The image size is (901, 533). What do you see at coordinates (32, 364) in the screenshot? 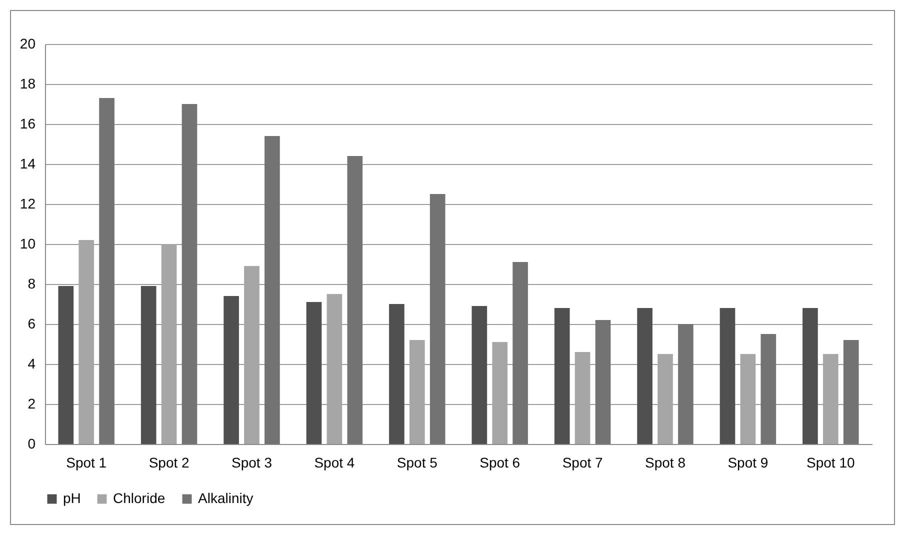
I see `y-tick-label: 4` at bounding box center [32, 364].